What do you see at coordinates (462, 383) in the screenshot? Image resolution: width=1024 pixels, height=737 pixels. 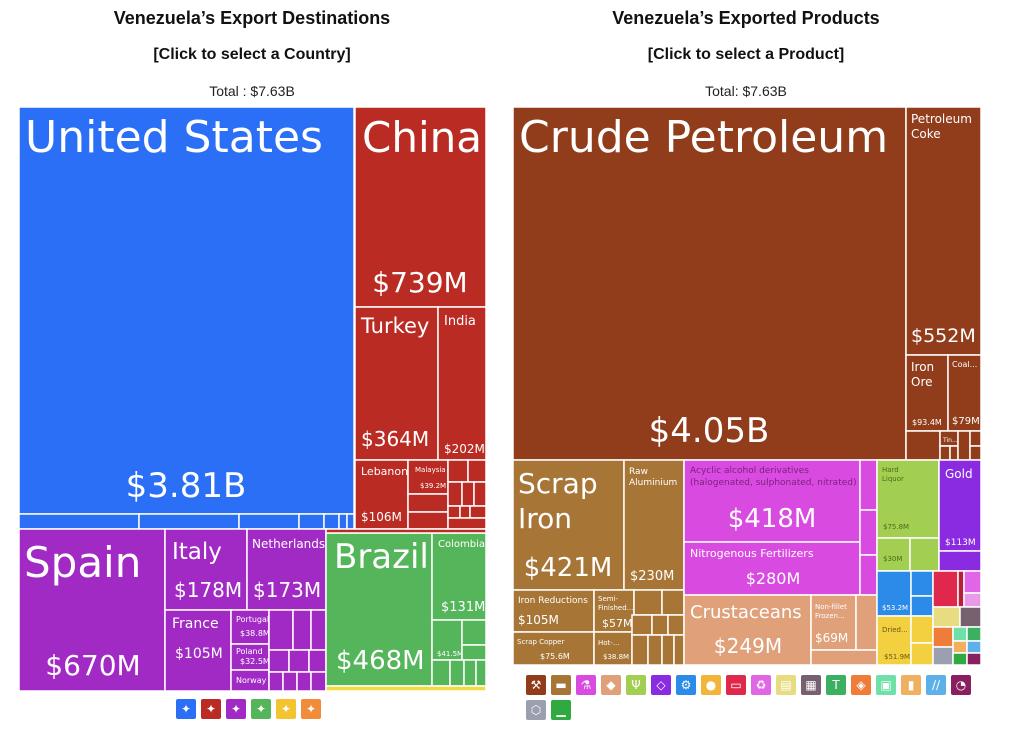 I see `tile-india` at bounding box center [462, 383].